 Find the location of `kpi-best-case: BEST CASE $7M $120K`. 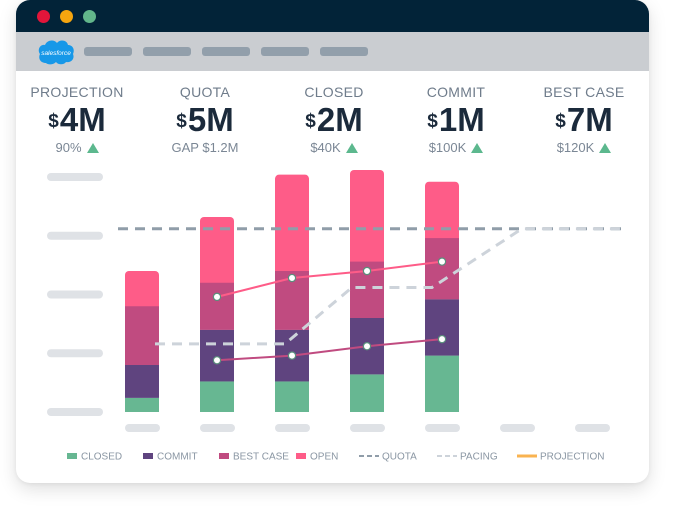

kpi-best-case: BEST CASE $7M $120K is located at coordinates (584, 120).